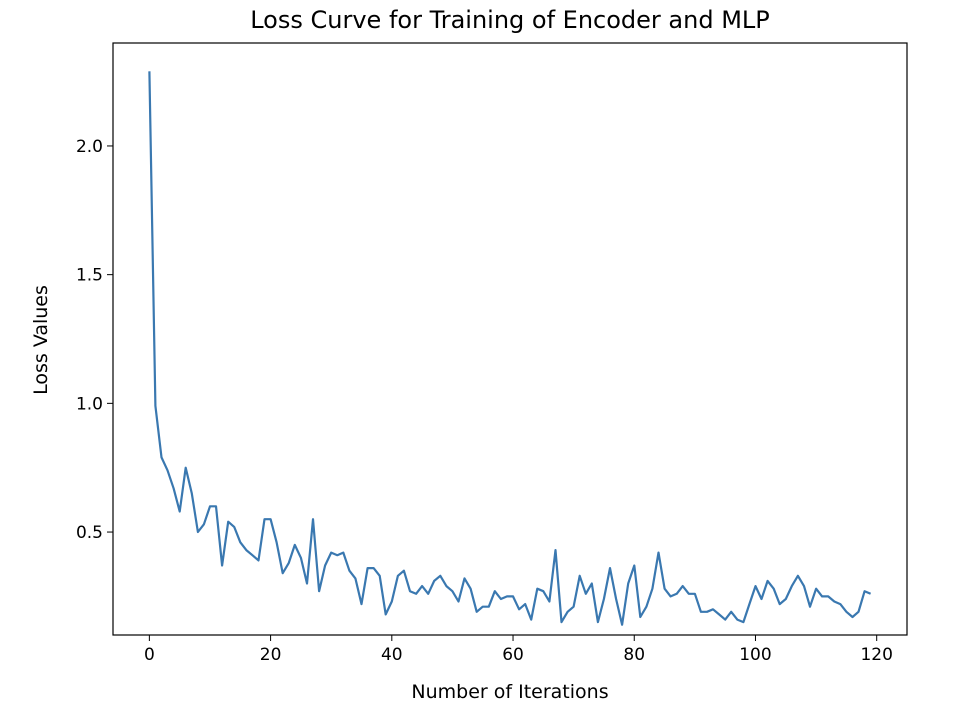 This screenshot has height=722, width=976. I want to click on x-tick-label: 20, so click(271, 655).